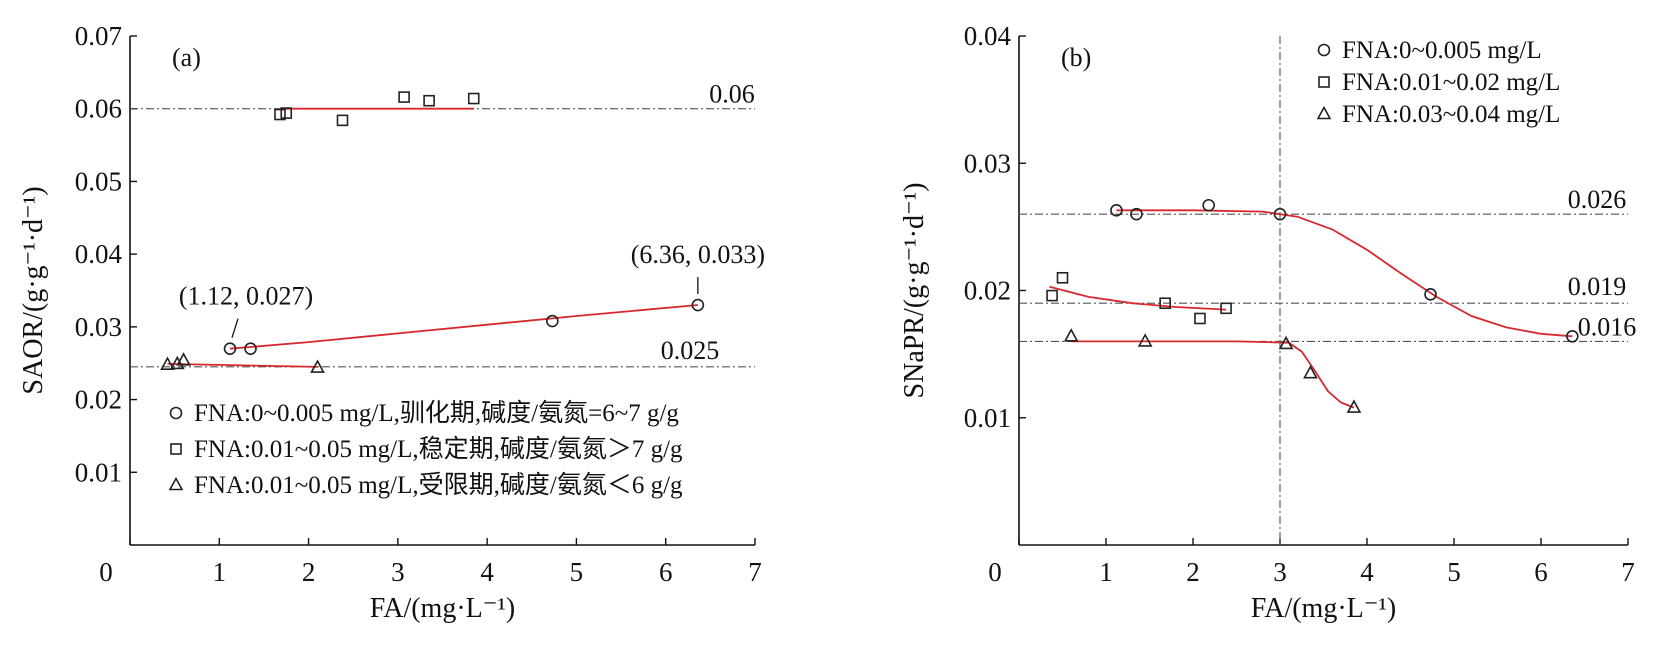  What do you see at coordinates (98, 181) in the screenshot?
I see `y-tick-label: 0.05` at bounding box center [98, 181].